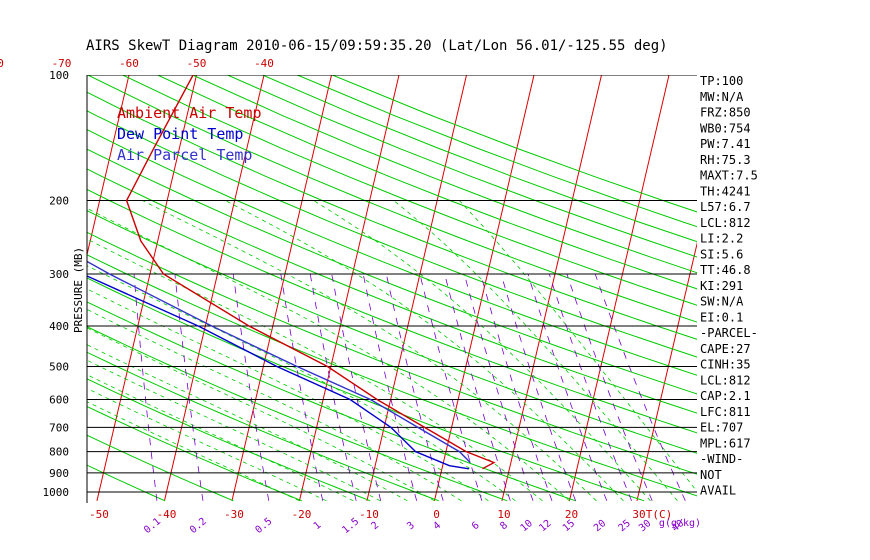 The image size is (870, 560). What do you see at coordinates (167, 514) in the screenshot?
I see `bottom-temp-tick-label: -40` at bounding box center [167, 514].